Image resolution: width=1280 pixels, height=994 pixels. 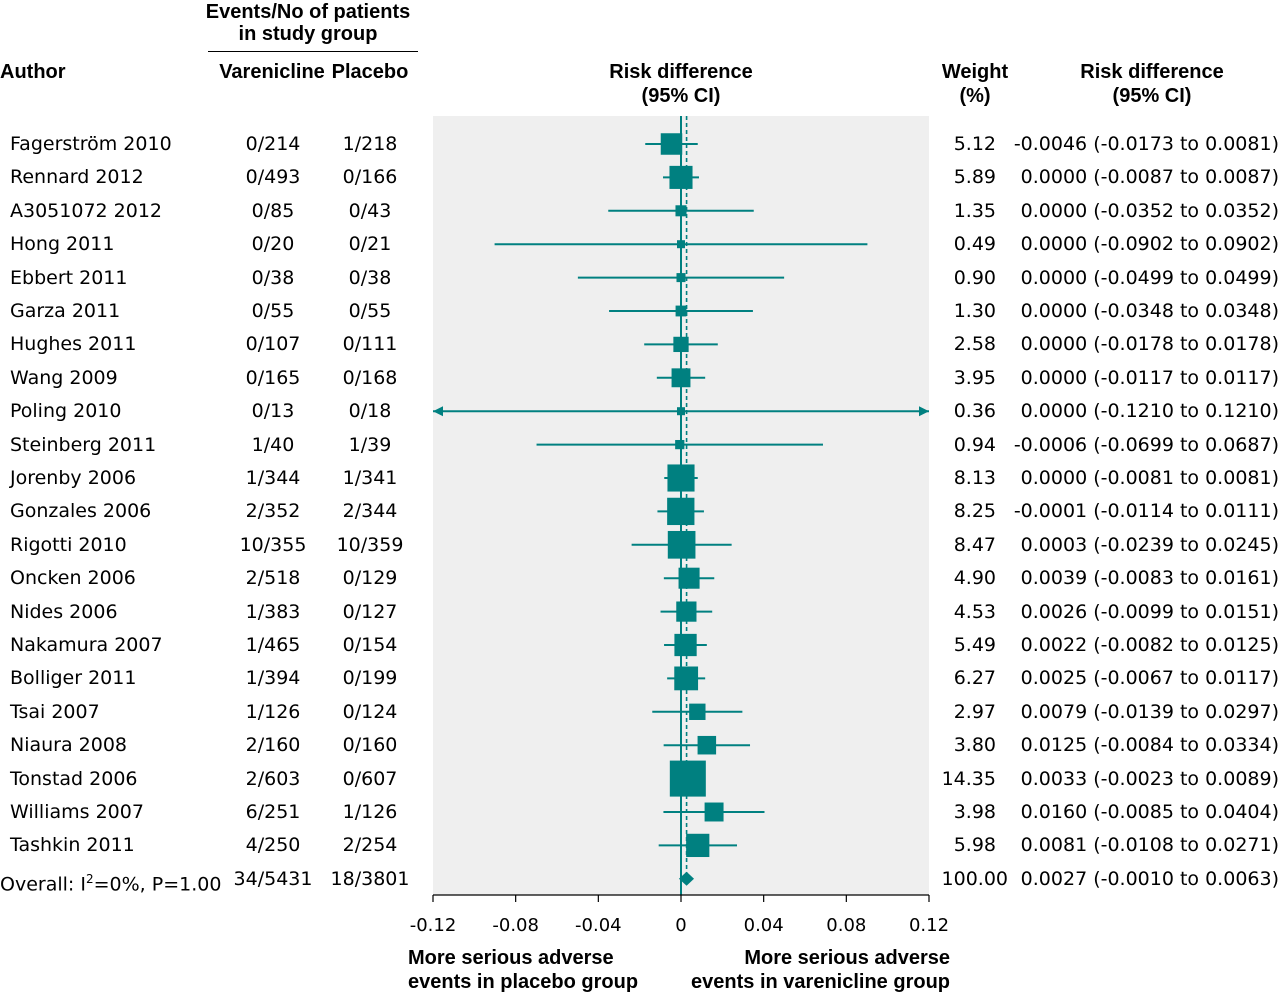 What do you see at coordinates (974, 311) in the screenshot?
I see `study-weight: 1.30` at bounding box center [974, 311].